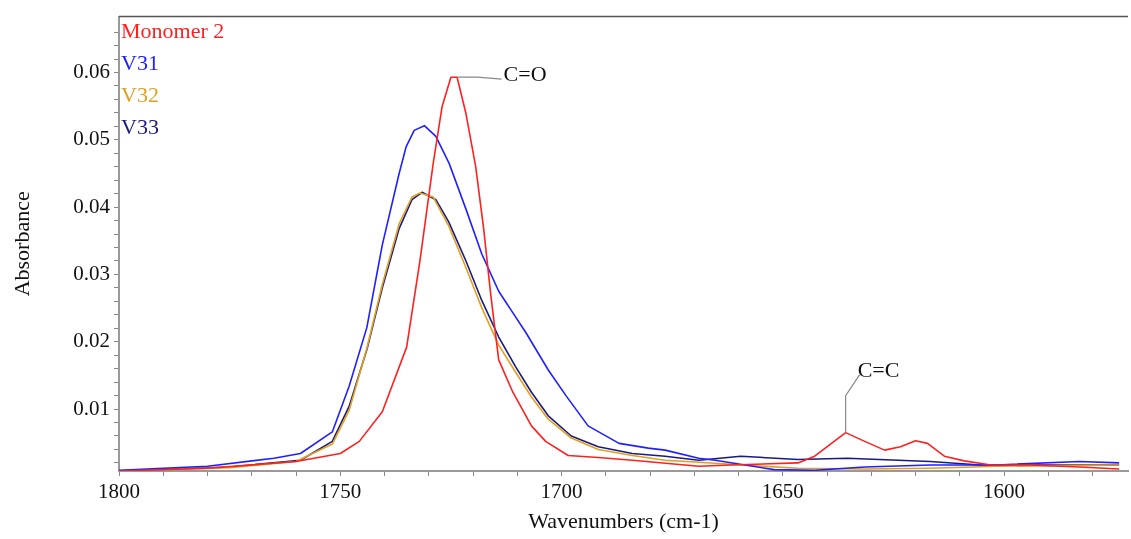  Describe the element at coordinates (91, 340) in the screenshot. I see `y-tick-label: 0.02` at that location.